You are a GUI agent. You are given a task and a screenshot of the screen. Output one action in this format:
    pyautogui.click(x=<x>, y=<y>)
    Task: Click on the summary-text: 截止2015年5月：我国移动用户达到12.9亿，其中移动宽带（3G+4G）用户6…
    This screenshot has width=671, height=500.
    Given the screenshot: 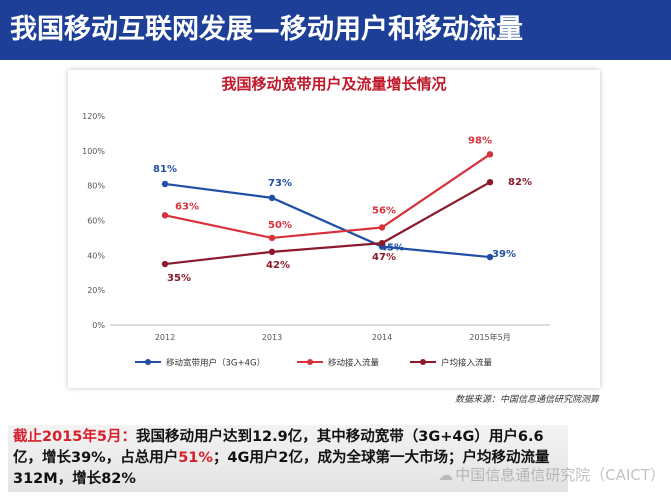 What is the action you would take?
    pyautogui.click(x=288, y=458)
    